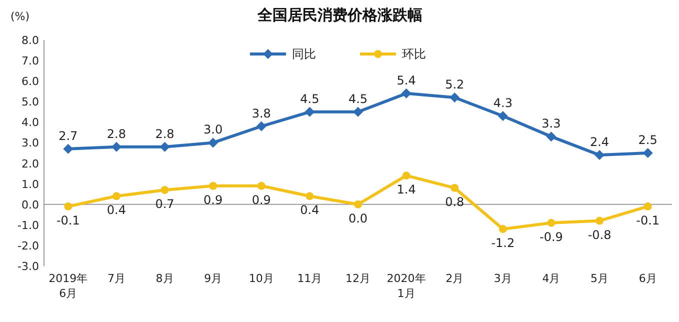 The width and height of the screenshot is (679, 322). Describe the element at coordinates (28, 245) in the screenshot. I see `y-tick-label: -2.0` at that location.